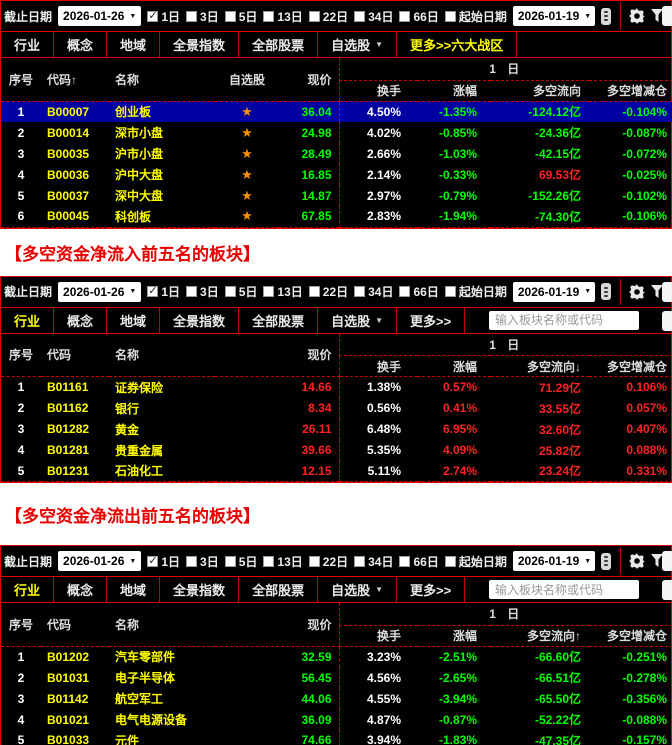 The height and width of the screenshot is (745, 672). What do you see at coordinates (540, 91) in the screenshot?
I see `col-header-flow: 多空流向` at bounding box center [540, 91].